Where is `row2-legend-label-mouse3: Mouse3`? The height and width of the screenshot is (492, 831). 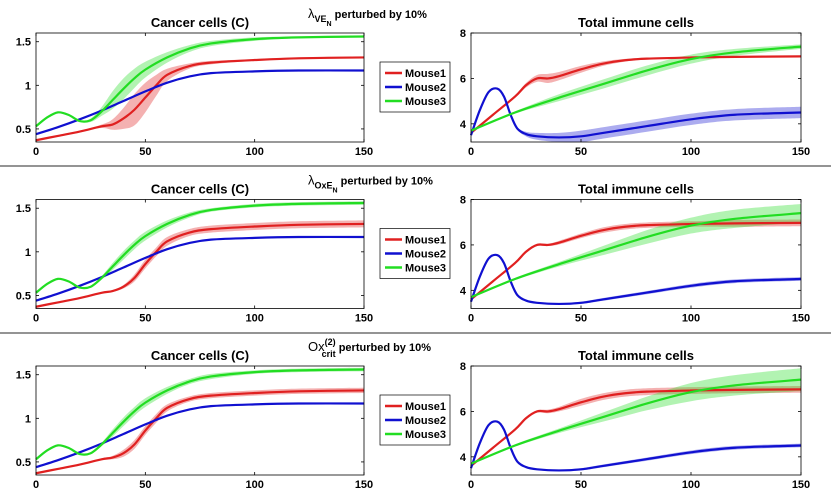
row2-legend-label-mouse3: Mouse3 is located at coordinates (425, 269).